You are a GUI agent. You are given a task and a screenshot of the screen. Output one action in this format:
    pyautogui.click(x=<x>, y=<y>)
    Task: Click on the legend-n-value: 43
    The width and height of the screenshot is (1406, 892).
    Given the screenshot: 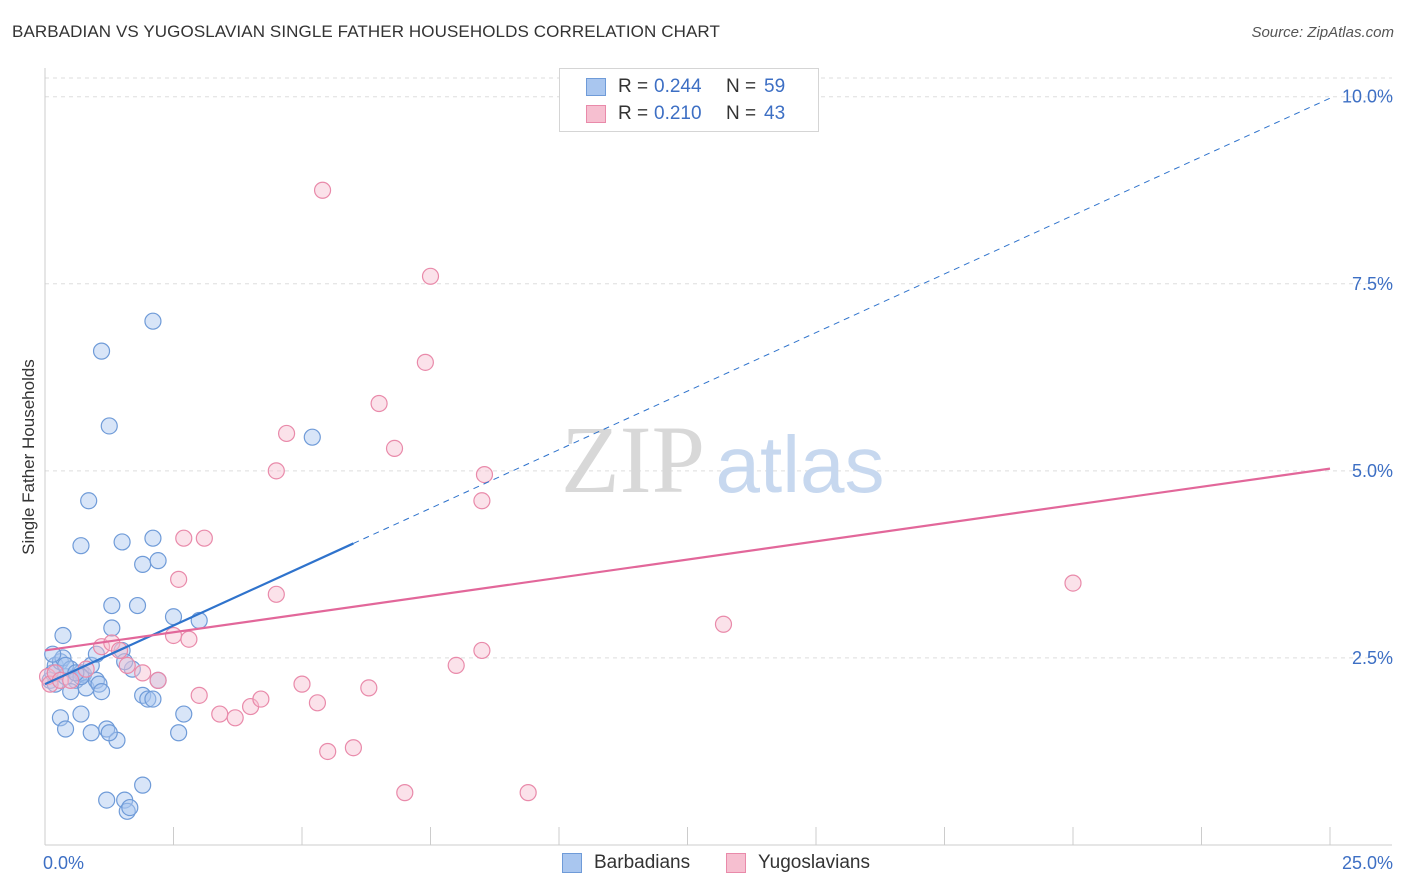 What is the action you would take?
    pyautogui.click(x=775, y=113)
    